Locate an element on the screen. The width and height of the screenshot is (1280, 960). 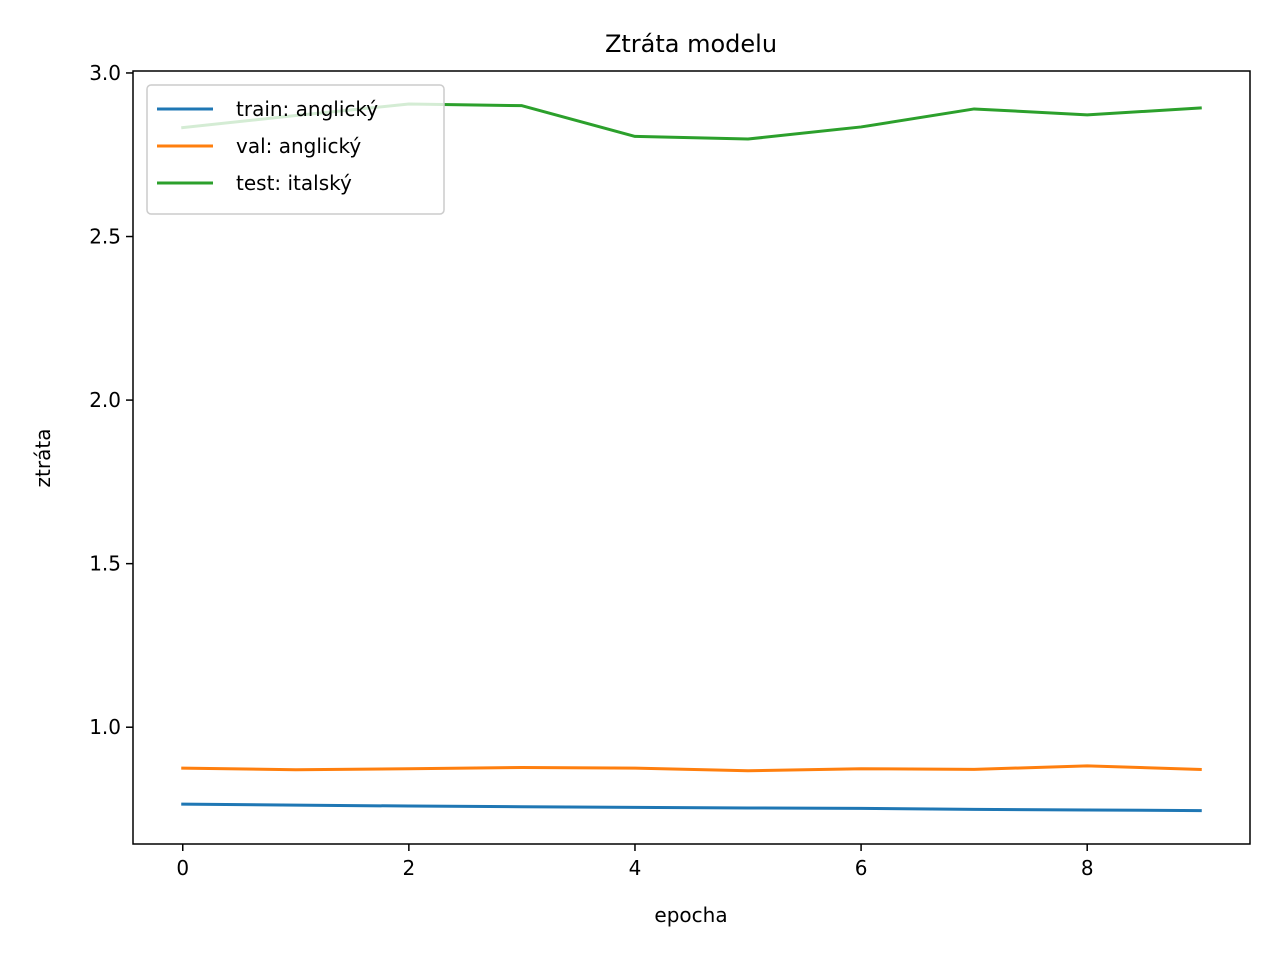
y-tick-label: 1.0 is located at coordinates (105, 727).